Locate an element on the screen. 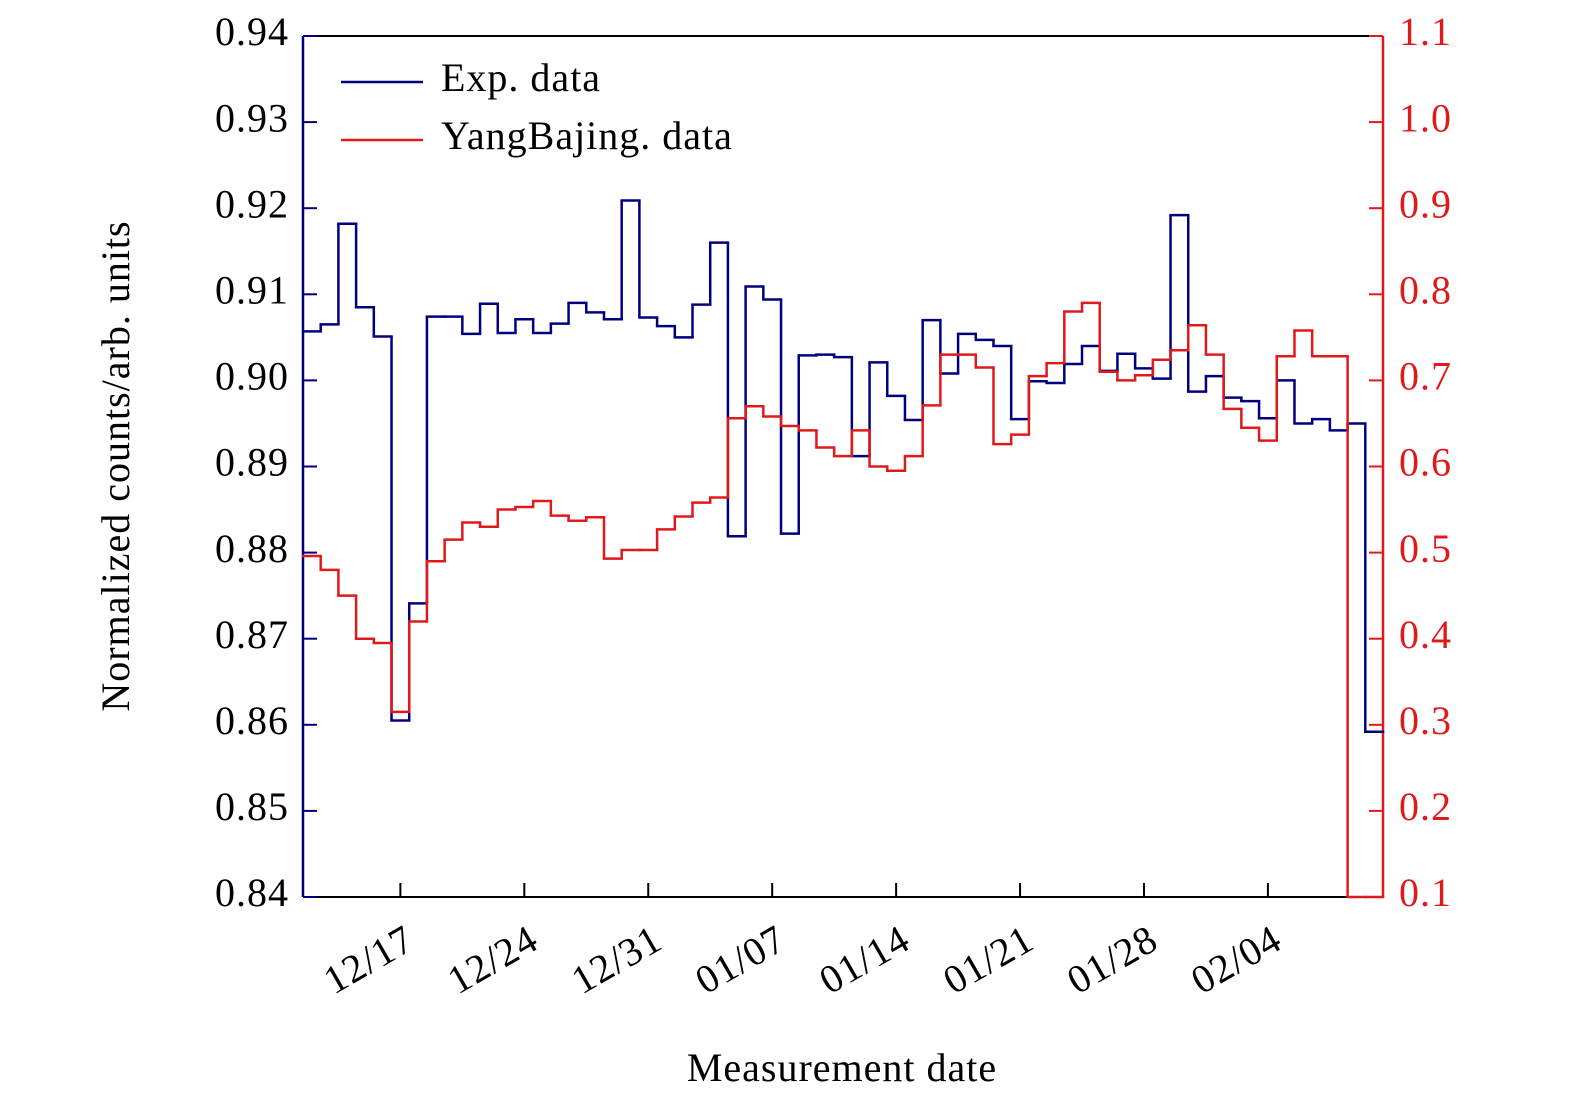 The height and width of the screenshot is (1112, 1575). x-tick-label: 12/31 is located at coordinates (617, 959).